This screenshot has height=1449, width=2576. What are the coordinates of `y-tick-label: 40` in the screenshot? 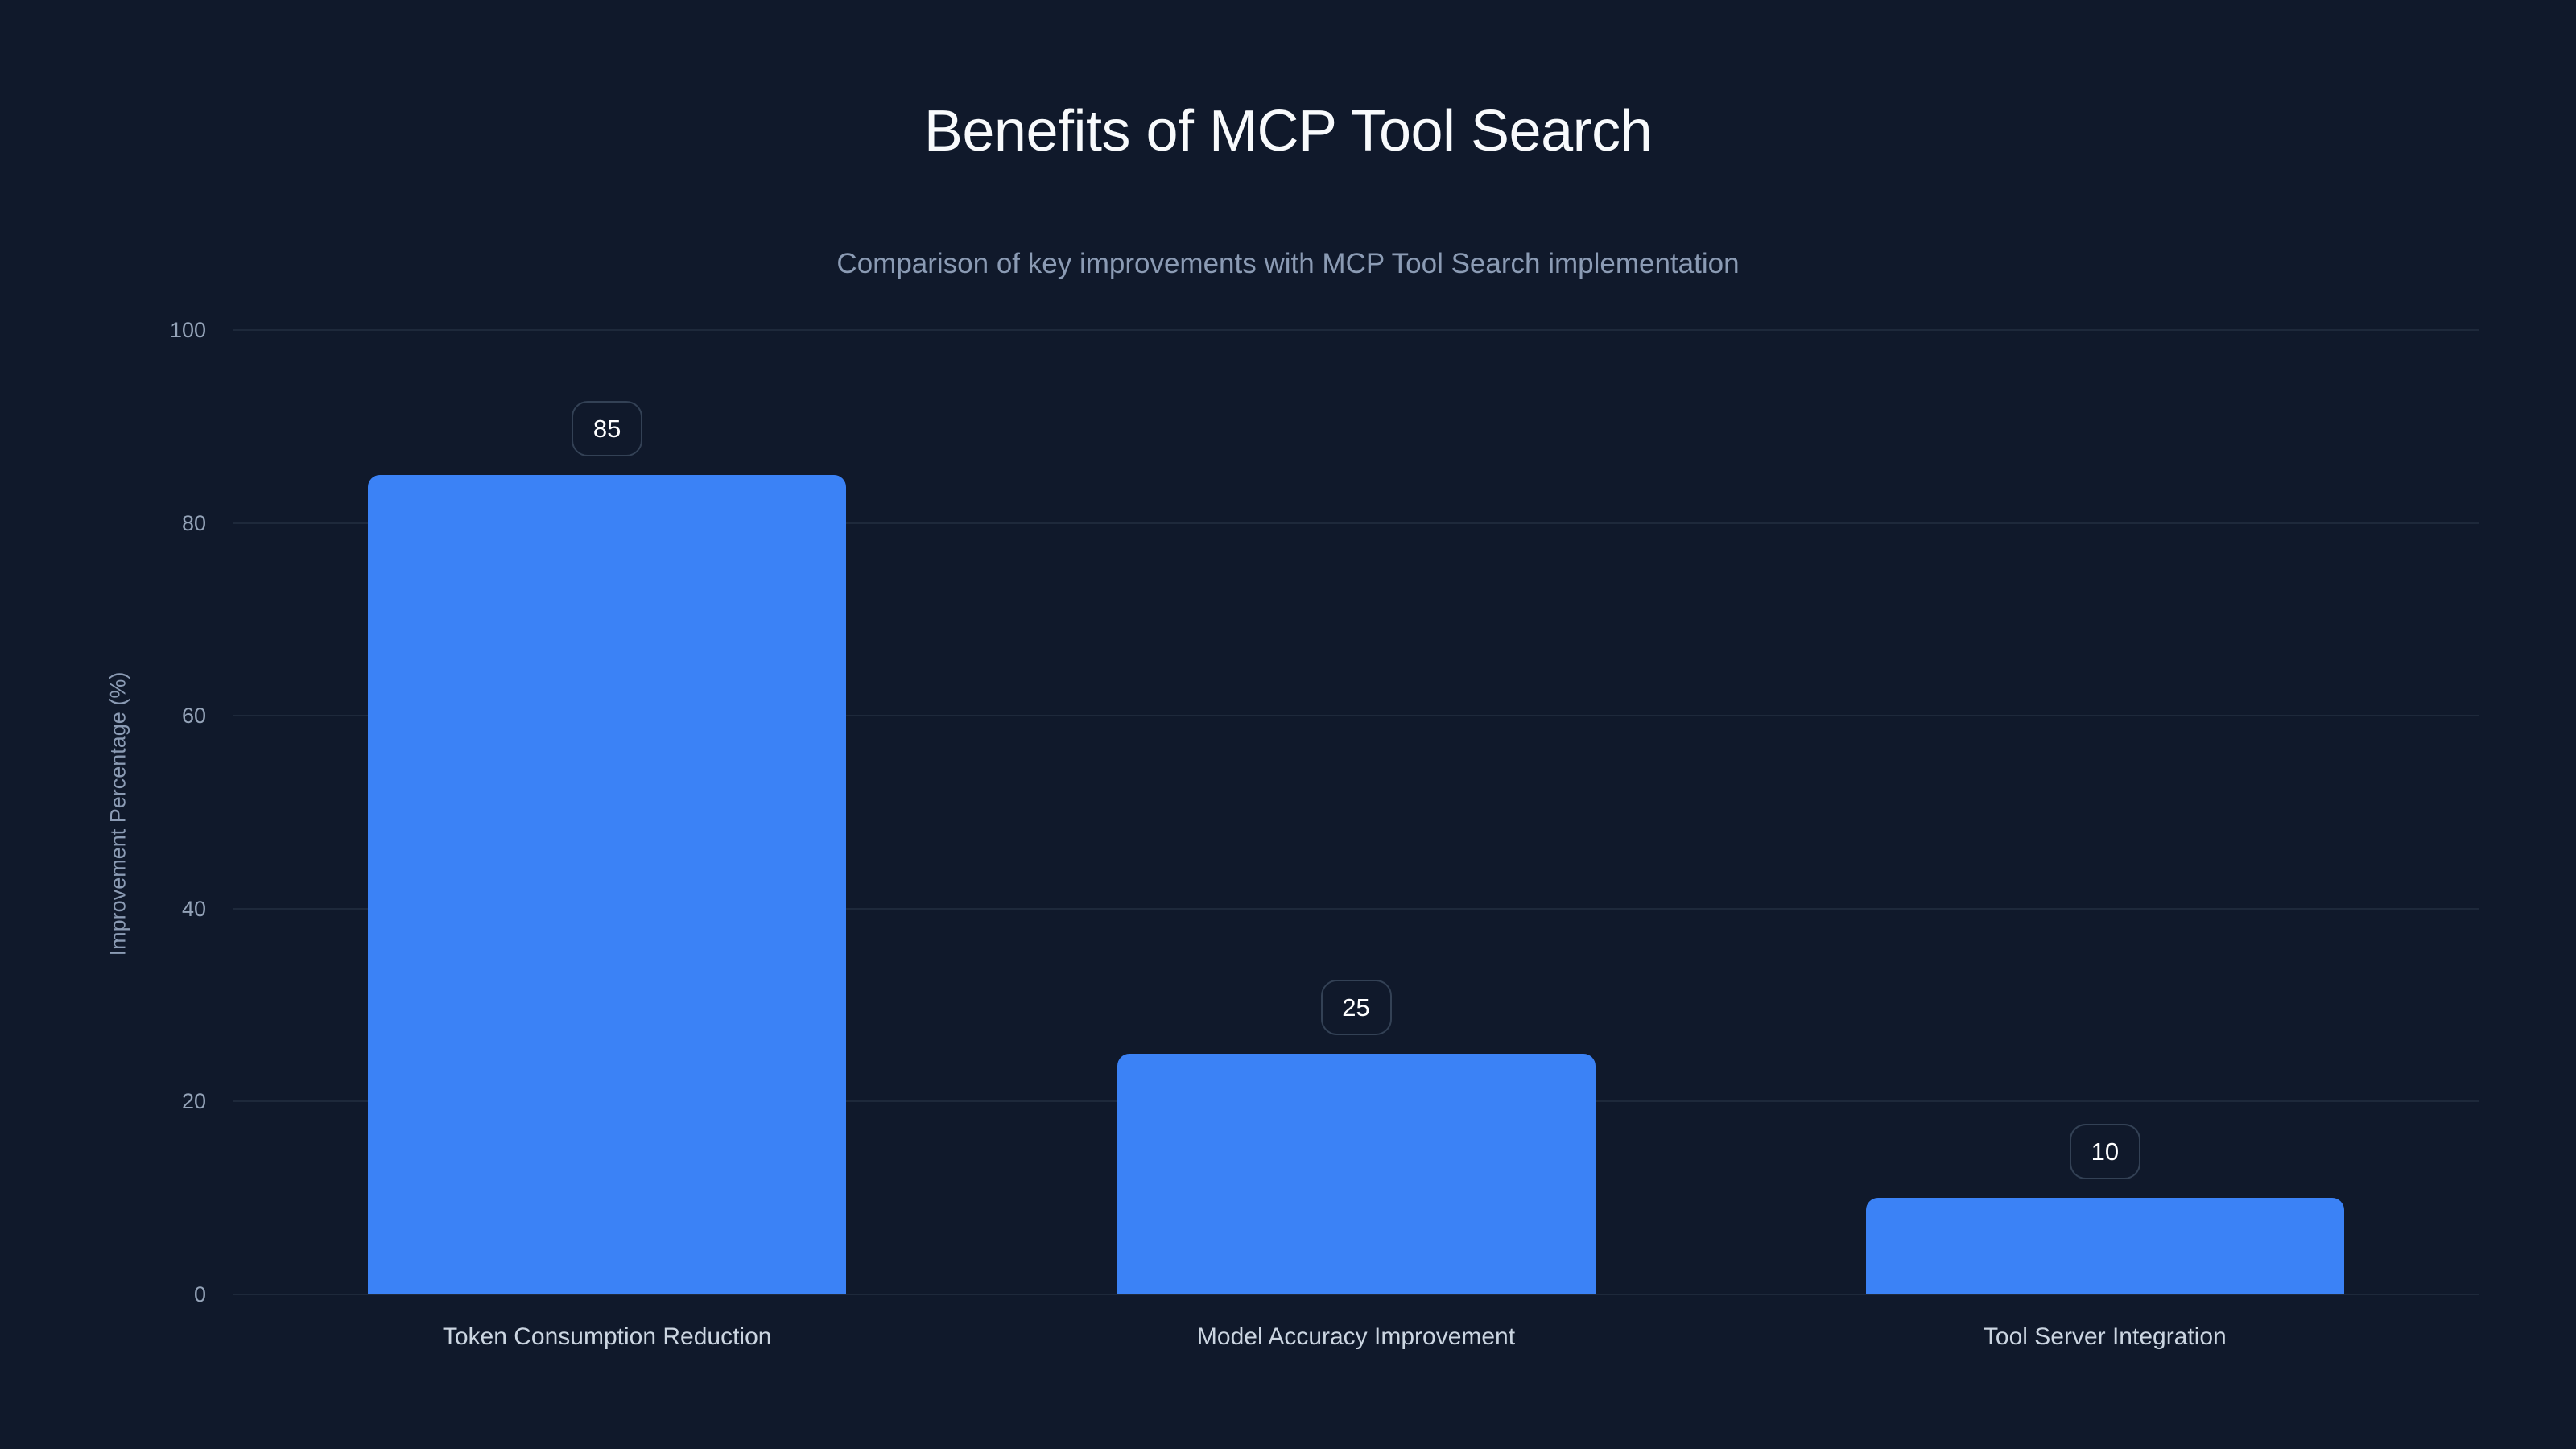 It's located at (193, 908).